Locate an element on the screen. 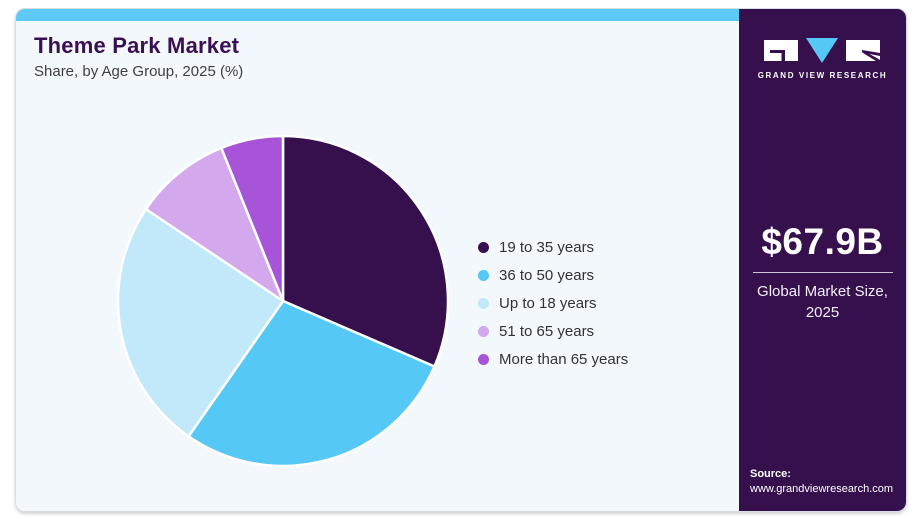 Image resolution: width=917 pixels, height=519 pixels. gvr-logo: GRAND VIEW RESEARCH is located at coordinates (822, 57).